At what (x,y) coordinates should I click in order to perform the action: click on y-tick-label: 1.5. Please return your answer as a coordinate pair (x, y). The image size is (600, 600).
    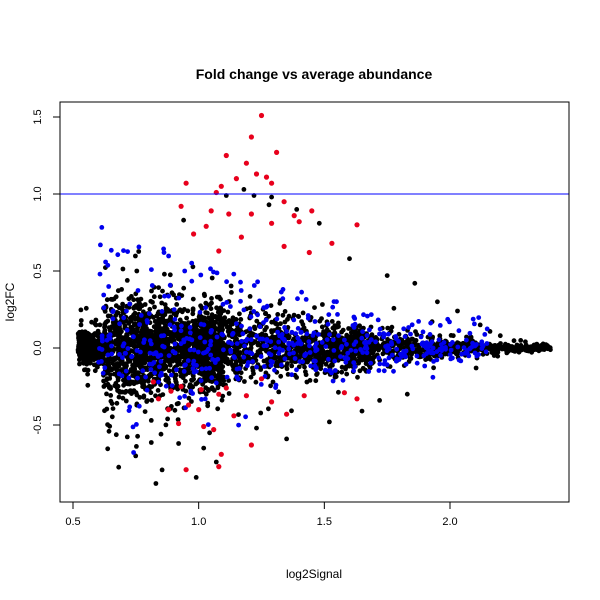
    Looking at the image, I should click on (38, 116).